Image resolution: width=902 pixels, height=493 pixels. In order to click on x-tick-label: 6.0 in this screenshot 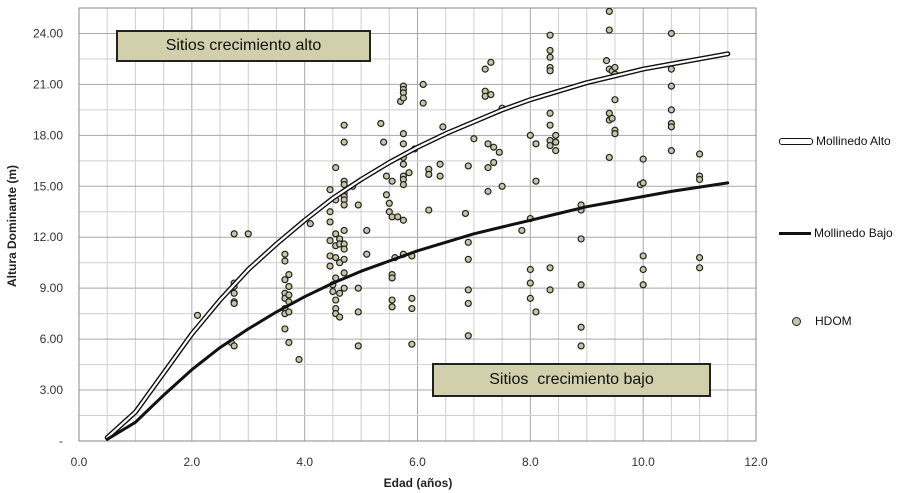, I will do `click(417, 462)`.